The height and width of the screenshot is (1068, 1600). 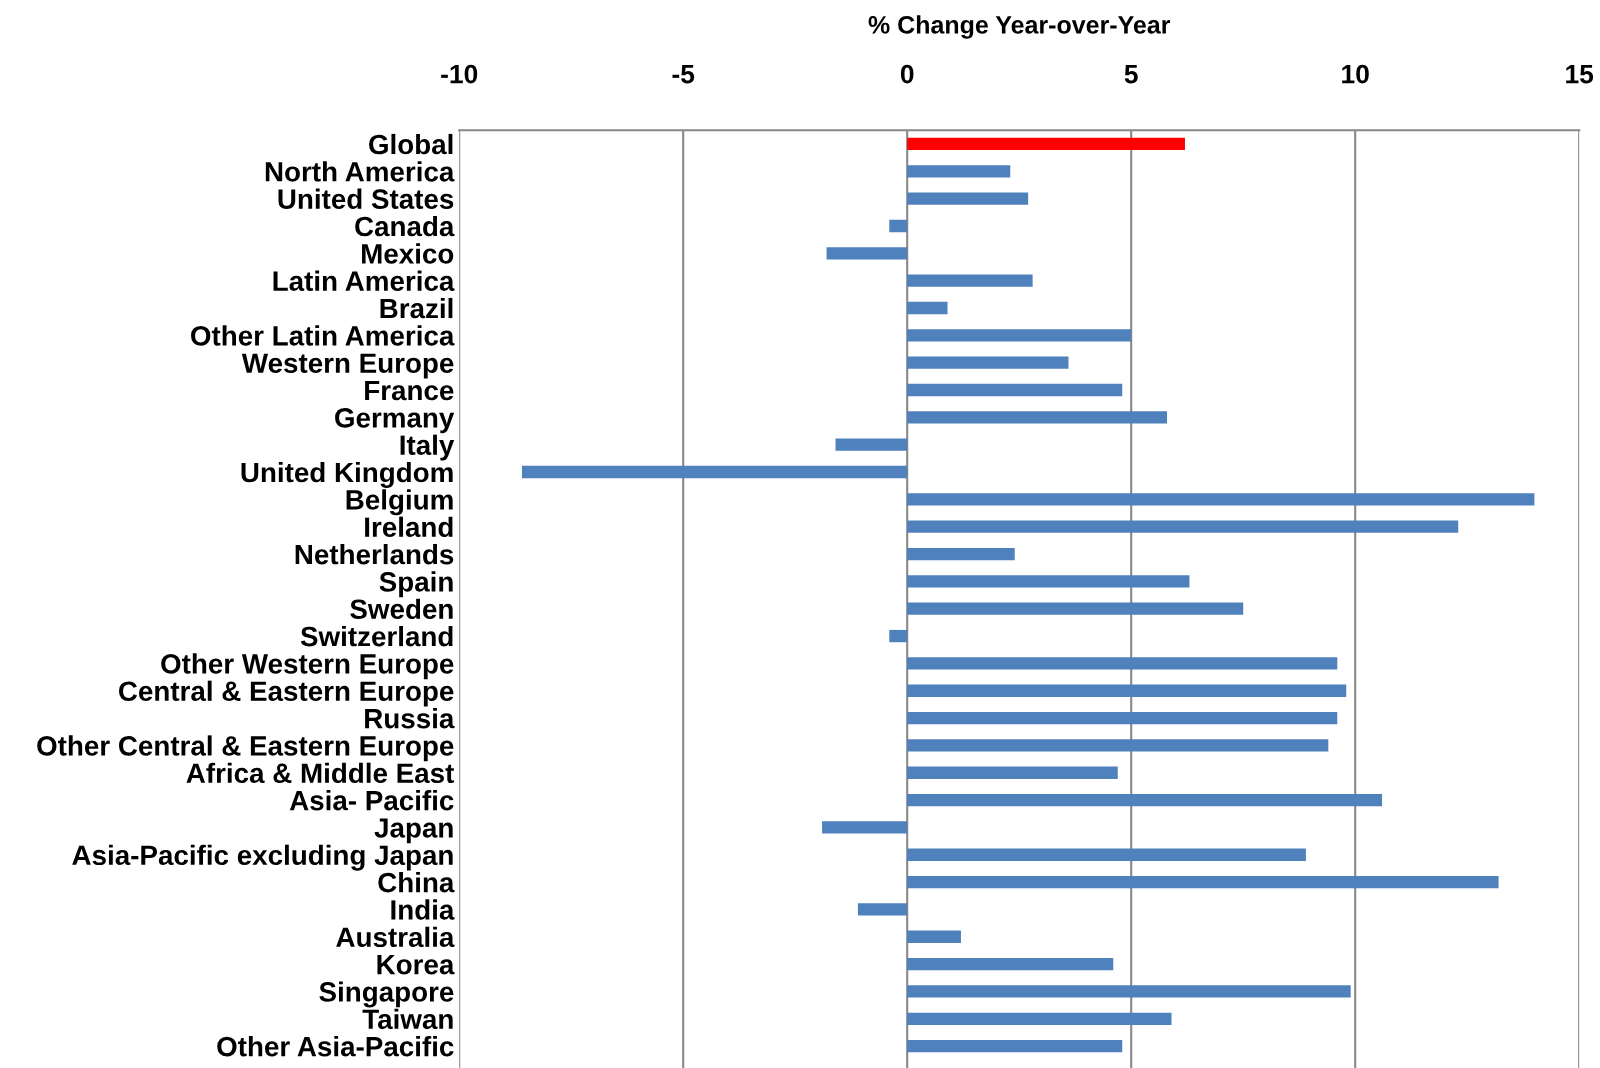 I want to click on x-tick-label: 0, so click(x=907, y=74).